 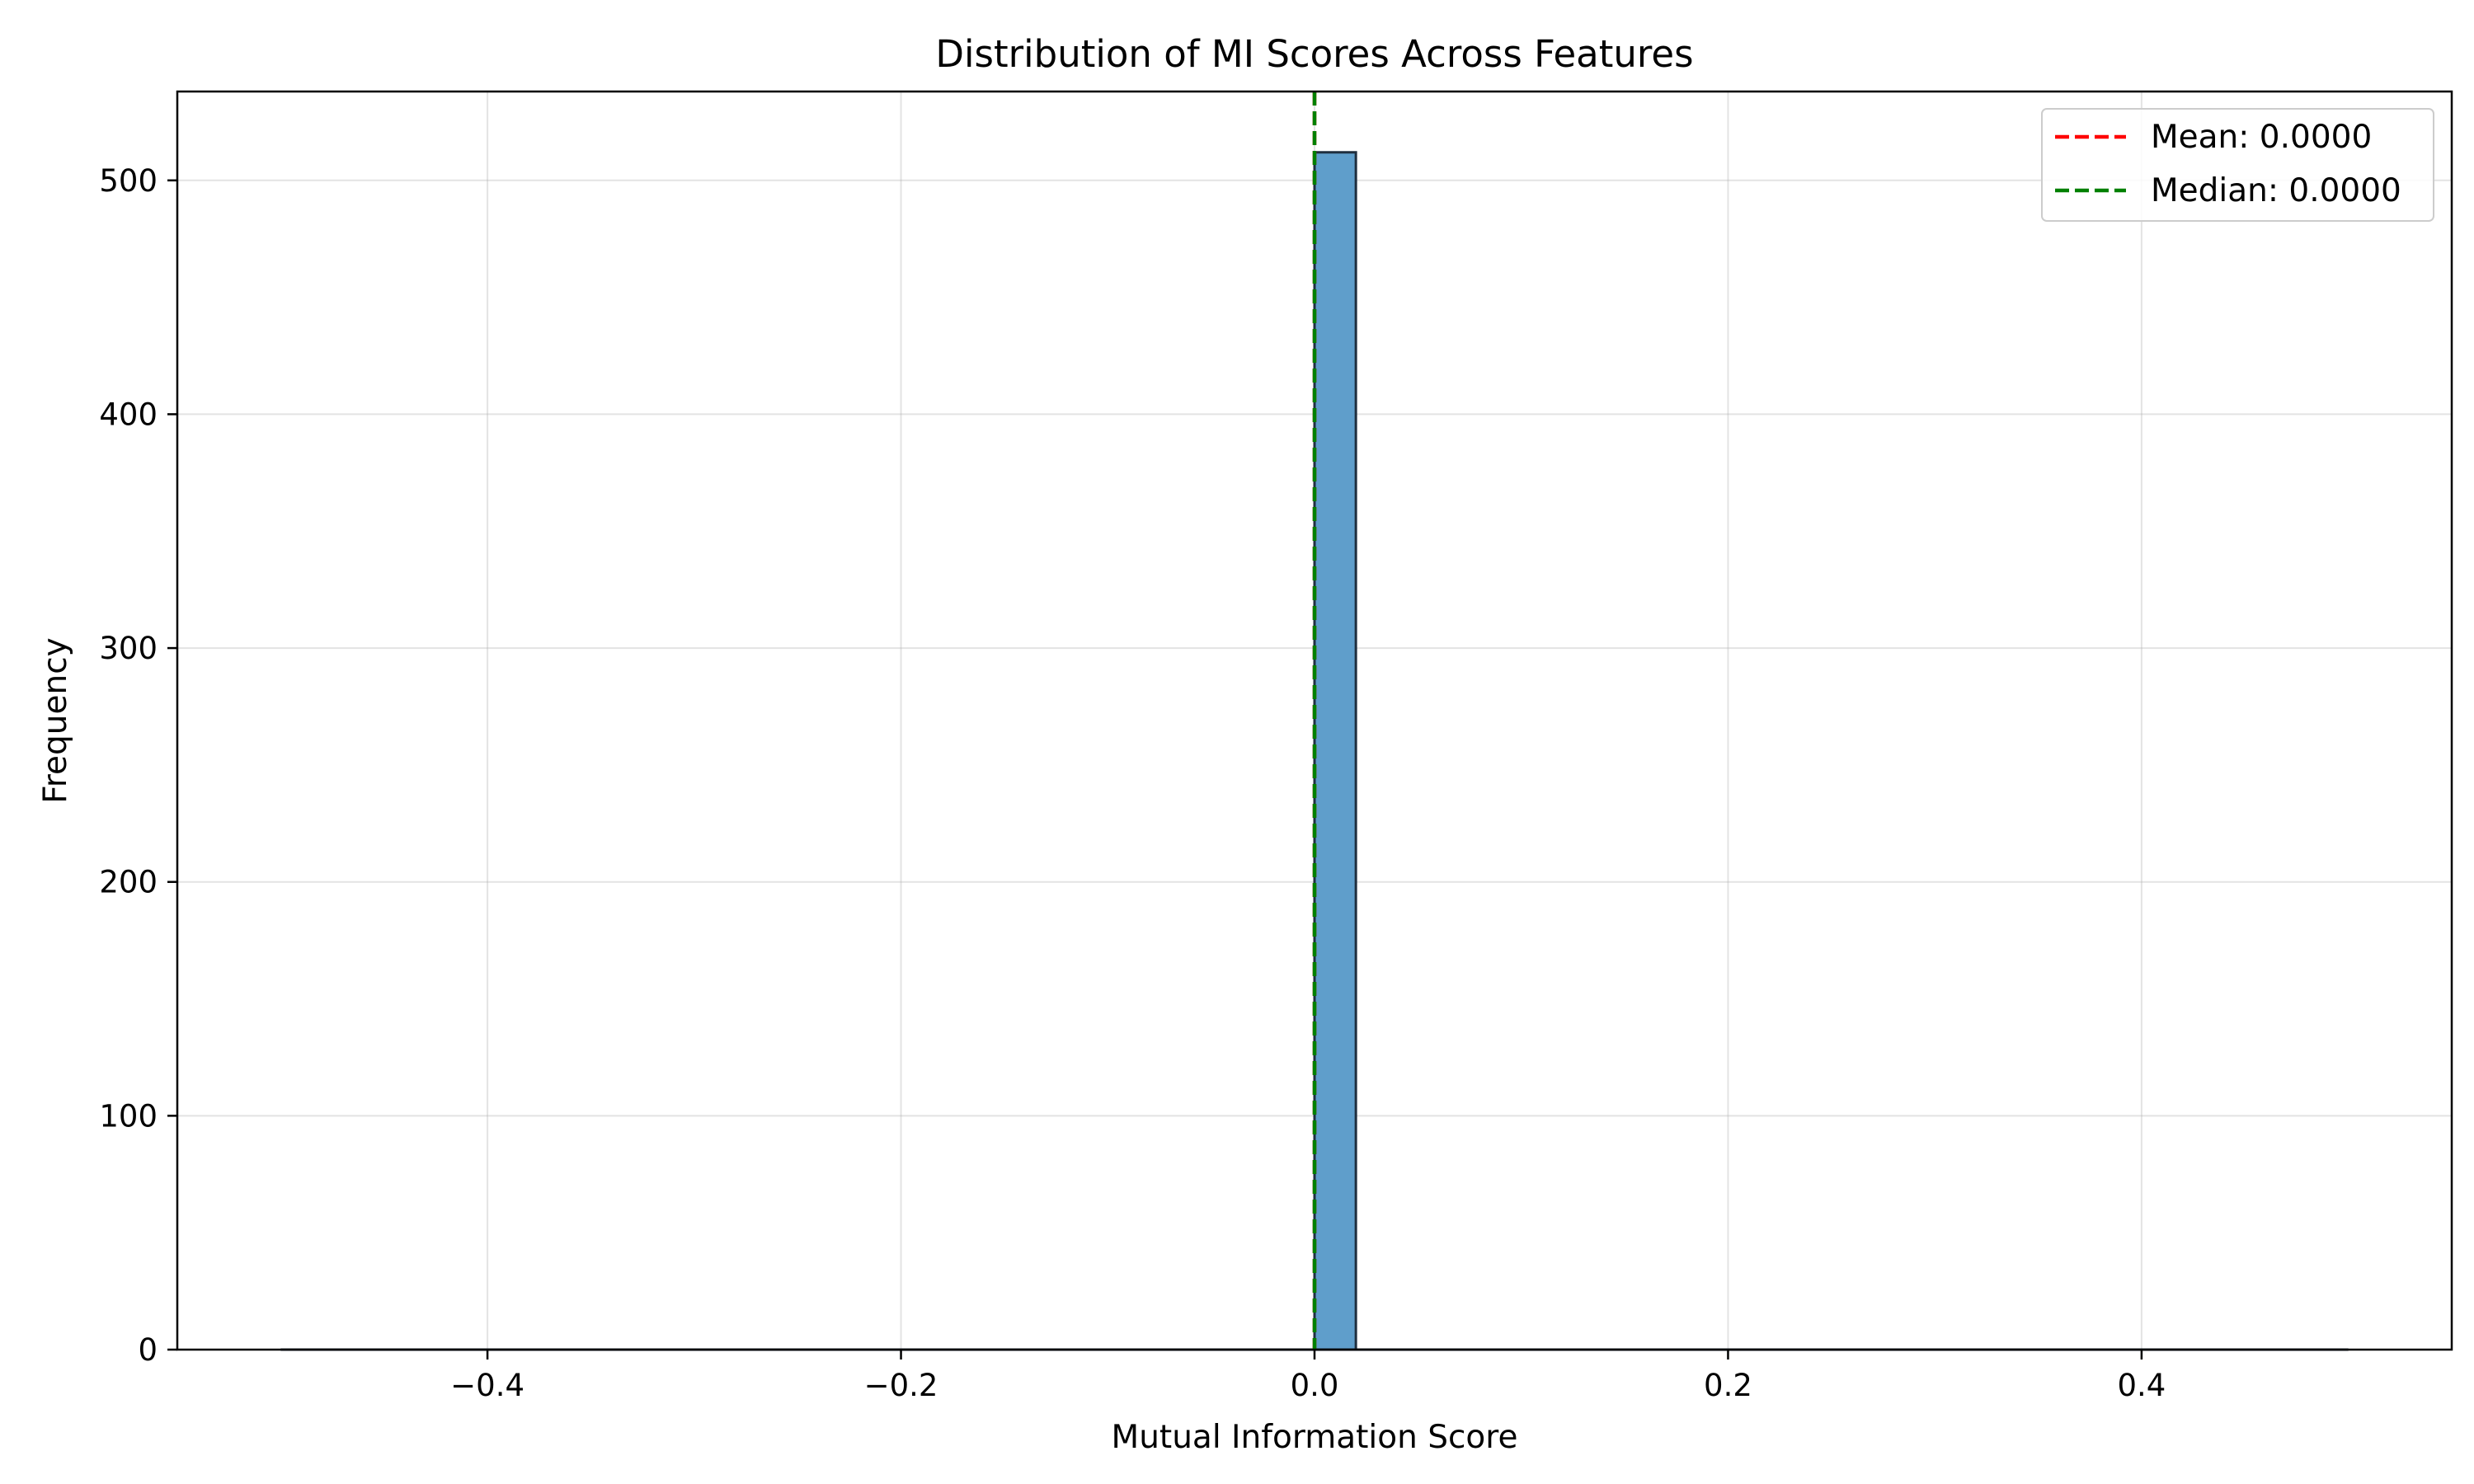 What do you see at coordinates (1728, 1385) in the screenshot?
I see `x-tick-label-3: 0.2` at bounding box center [1728, 1385].